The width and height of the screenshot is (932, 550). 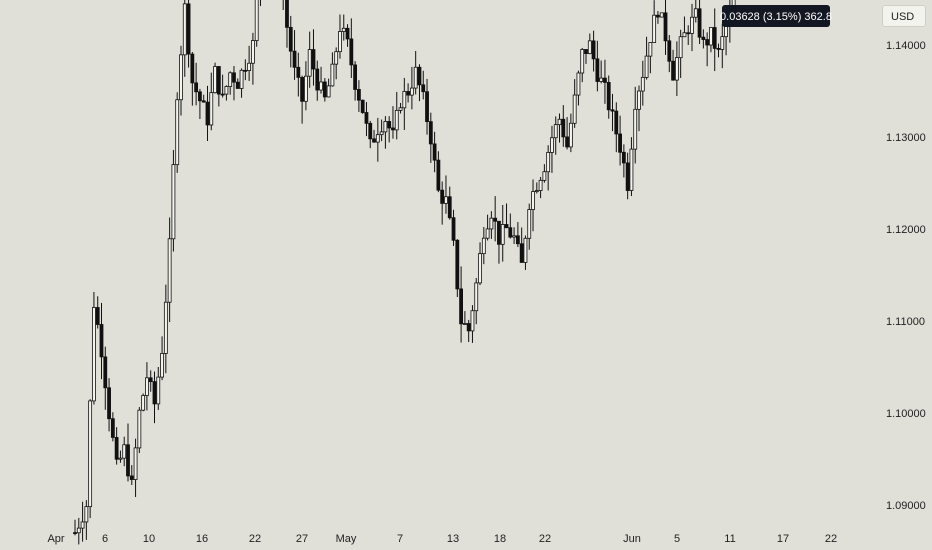 I want to click on x-tick-label: 11, so click(x=729, y=539).